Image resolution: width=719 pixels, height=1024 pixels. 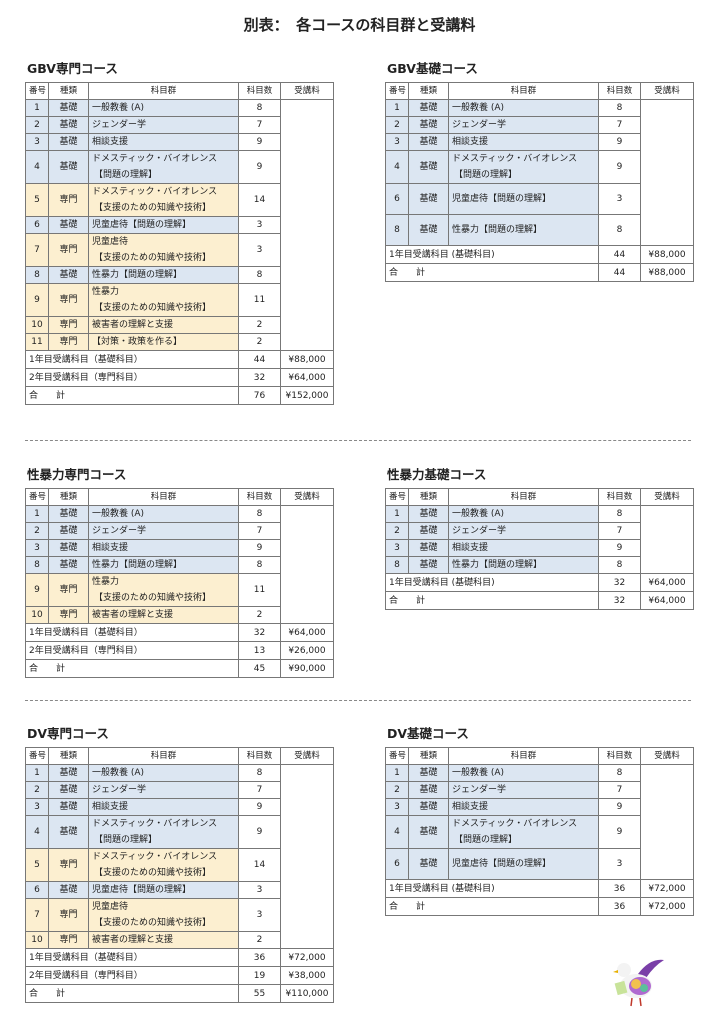 What do you see at coordinates (163, 590) in the screenshot?
I see `row-subject: 性暴力 【支援のための知識や技術】` at bounding box center [163, 590].